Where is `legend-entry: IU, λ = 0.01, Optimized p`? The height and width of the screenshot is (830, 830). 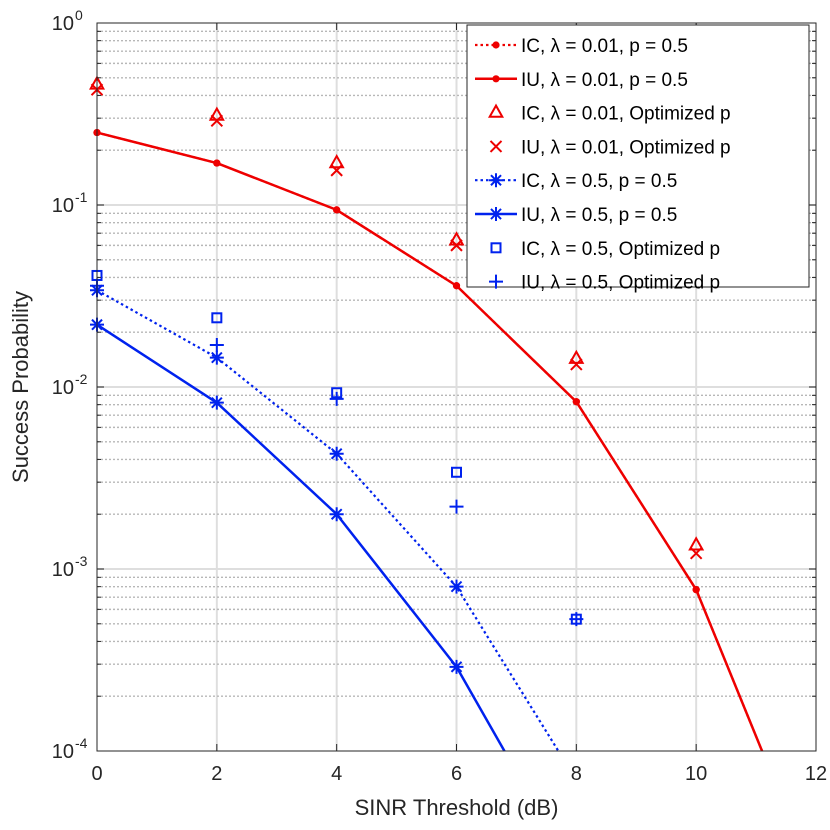
legend-entry: IU, λ = 0.01, Optimized p is located at coordinates (610, 147).